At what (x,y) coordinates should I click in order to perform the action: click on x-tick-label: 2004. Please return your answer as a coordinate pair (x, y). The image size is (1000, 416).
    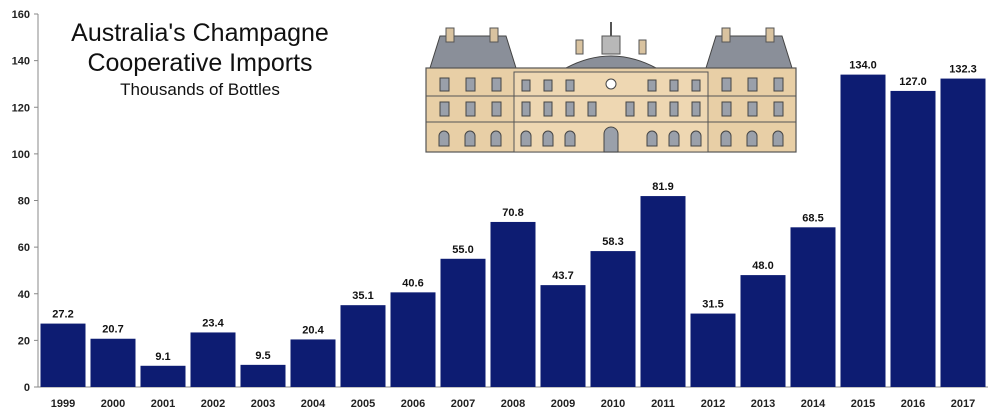
    Looking at the image, I should click on (313, 404).